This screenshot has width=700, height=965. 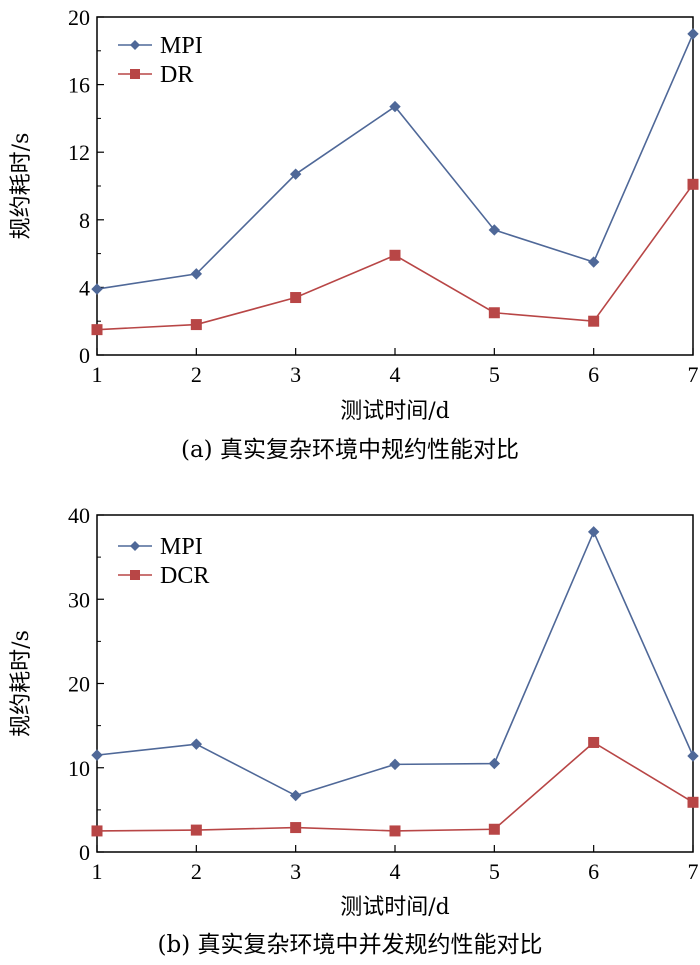 What do you see at coordinates (79, 599) in the screenshot?
I see `y-tick-label: 30` at bounding box center [79, 599].